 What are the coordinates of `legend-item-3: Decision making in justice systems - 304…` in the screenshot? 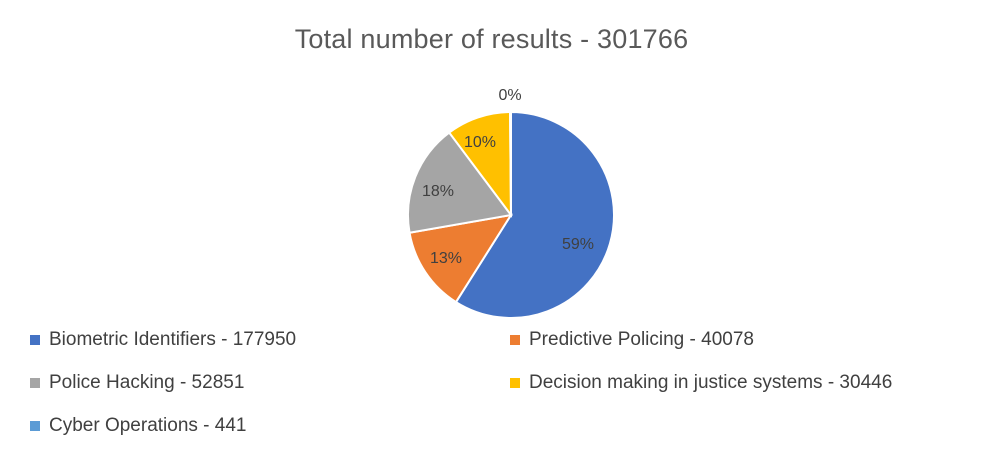 It's located at (701, 383).